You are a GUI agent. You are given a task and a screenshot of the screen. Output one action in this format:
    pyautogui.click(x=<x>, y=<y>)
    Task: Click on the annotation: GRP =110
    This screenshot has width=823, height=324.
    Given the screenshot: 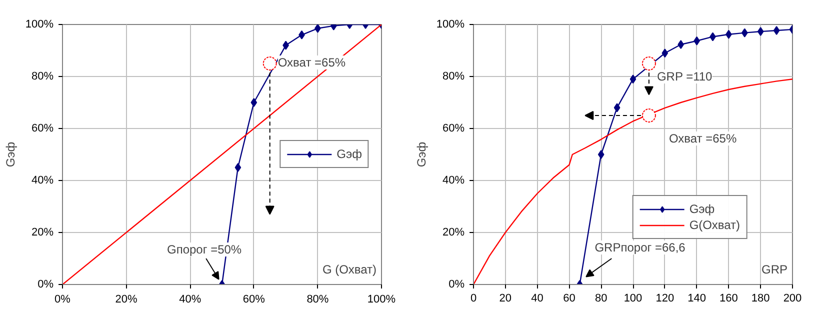 What is the action you would take?
    pyautogui.click(x=684, y=77)
    